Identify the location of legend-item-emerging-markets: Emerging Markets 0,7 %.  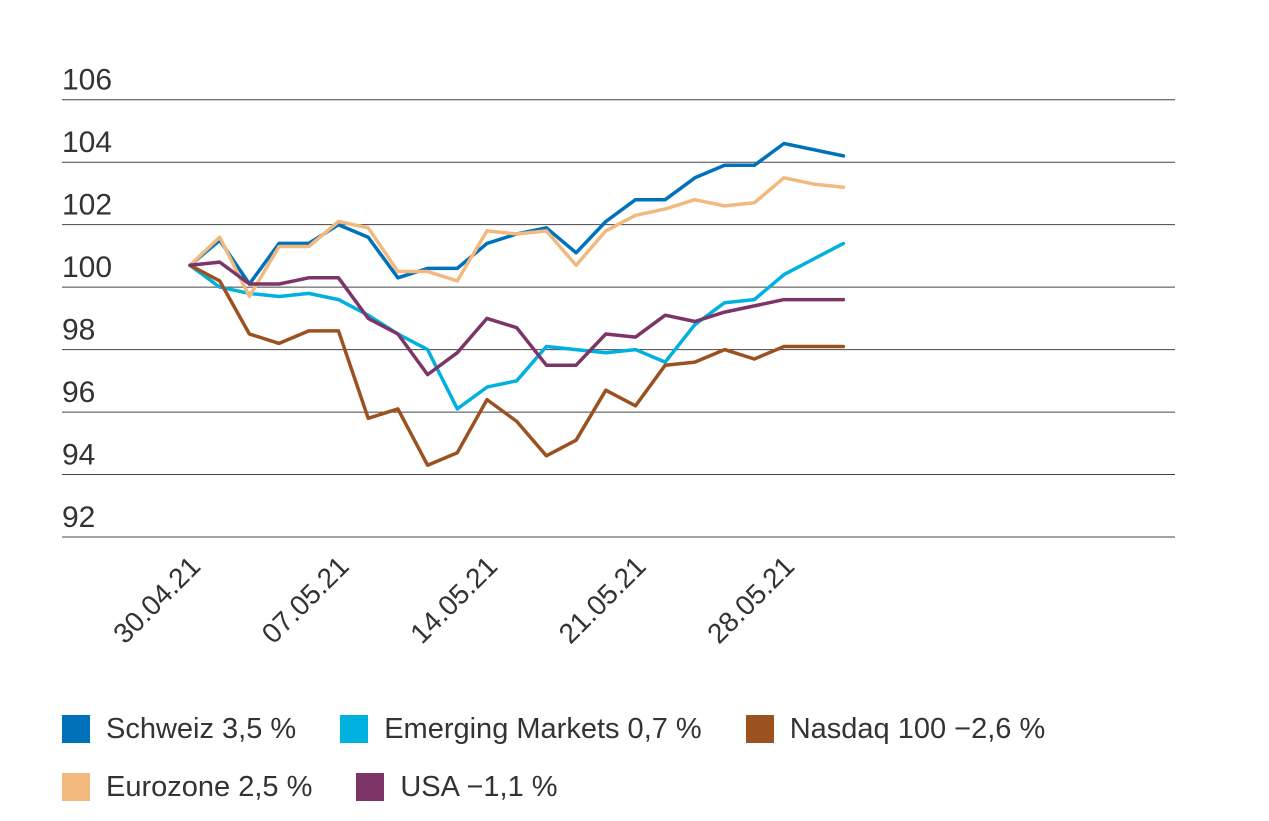
(521, 729).